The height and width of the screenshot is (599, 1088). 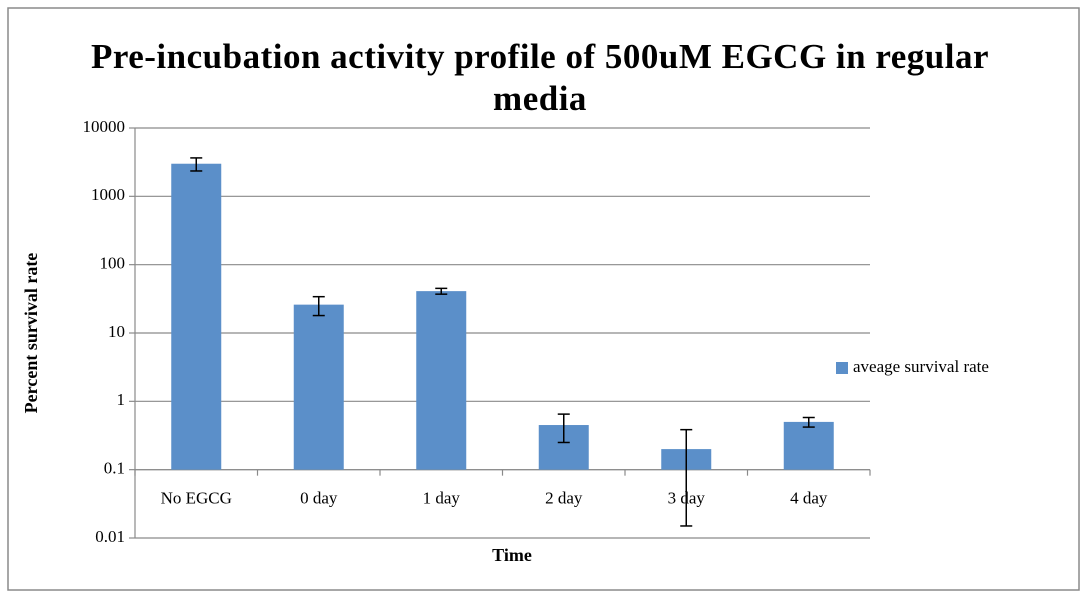 What do you see at coordinates (110, 536) in the screenshot?
I see `y-tick-label: 0.01` at bounding box center [110, 536].